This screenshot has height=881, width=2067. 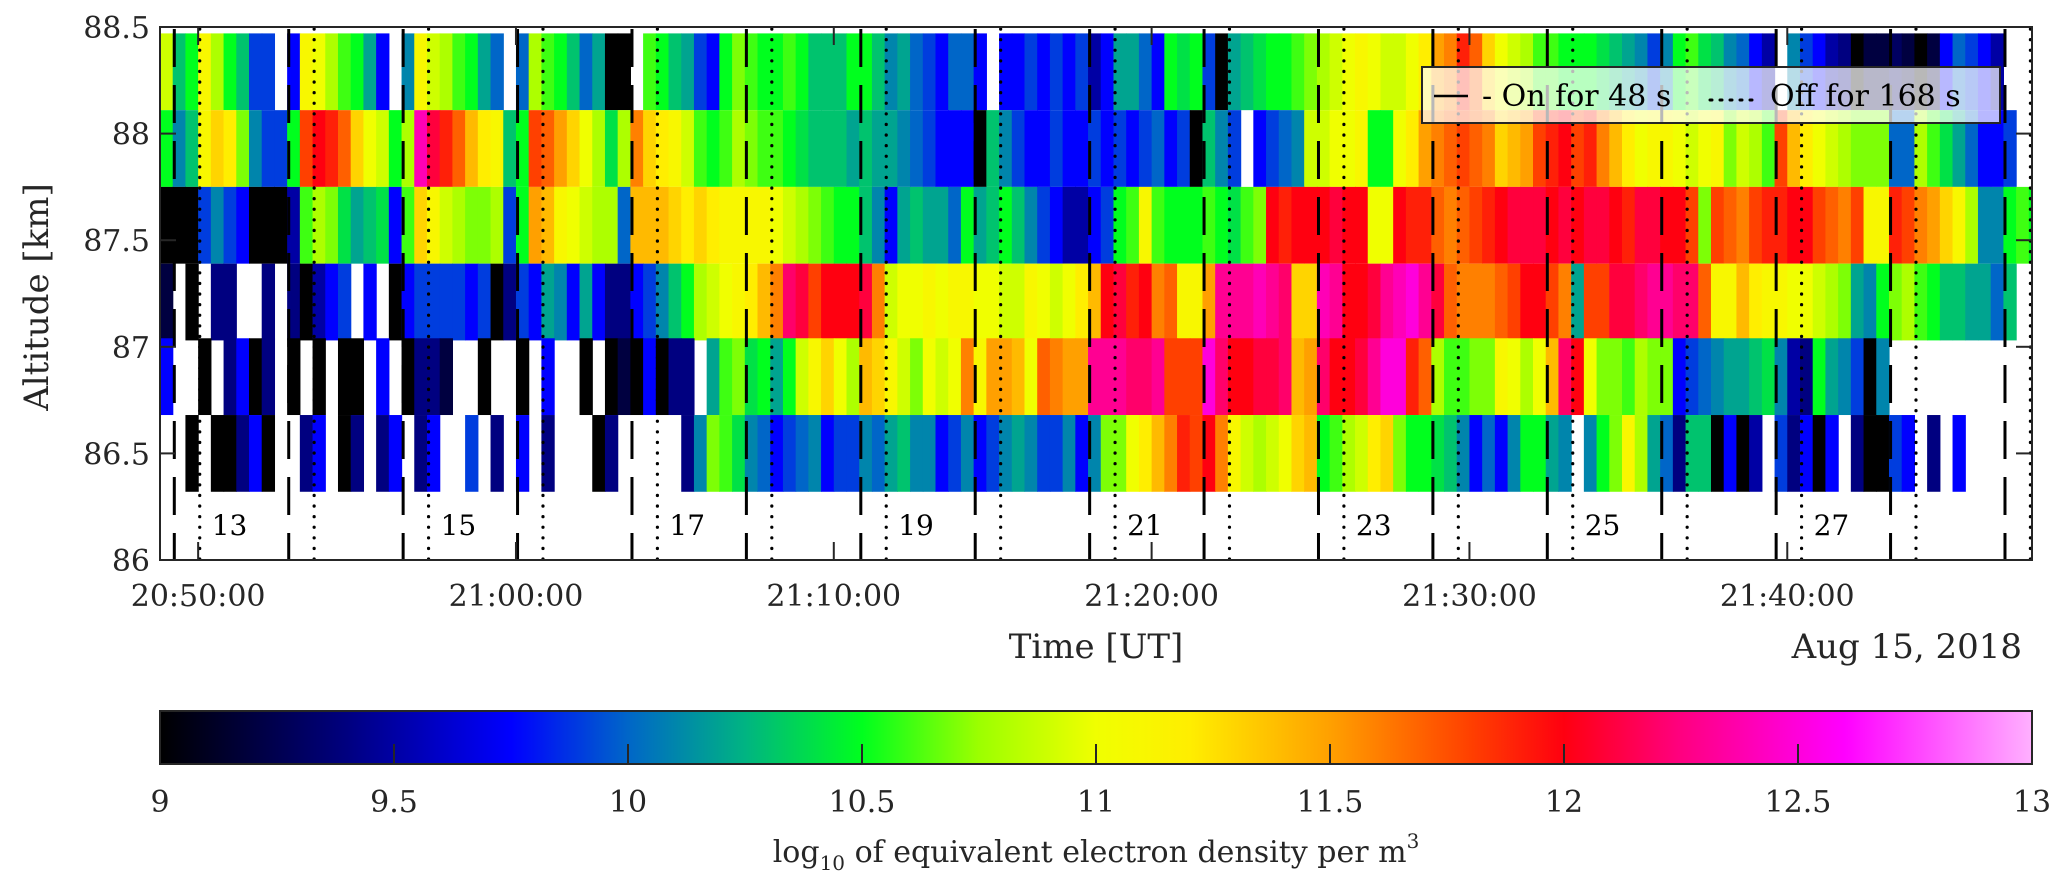 What do you see at coordinates (230, 525) in the screenshot?
I see `cycle-label: 13` at bounding box center [230, 525].